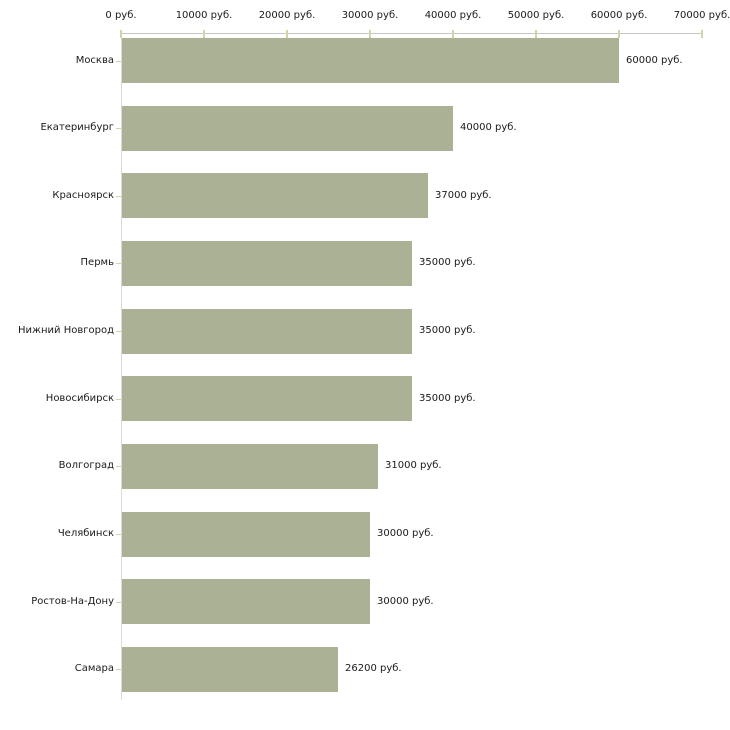 This screenshot has height=730, width=730. Describe the element at coordinates (86, 466) in the screenshot. I see `category-label: Волгоград` at that location.